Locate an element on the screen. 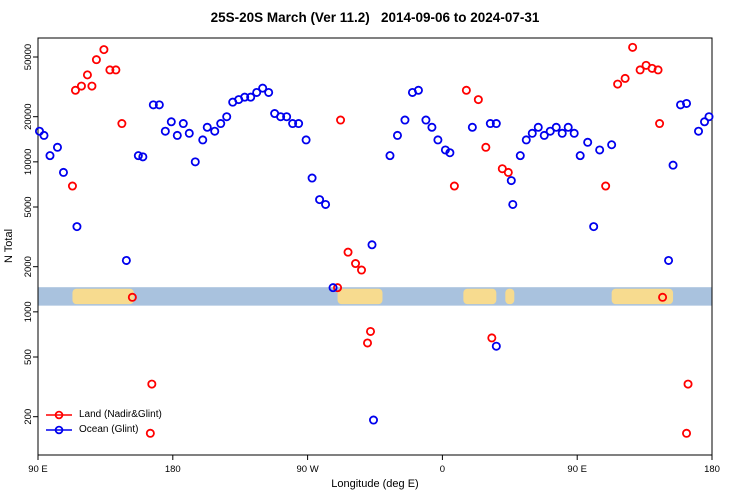 The height and width of the screenshot is (500, 750). ocean-series-marker-icon is located at coordinates (59, 429).